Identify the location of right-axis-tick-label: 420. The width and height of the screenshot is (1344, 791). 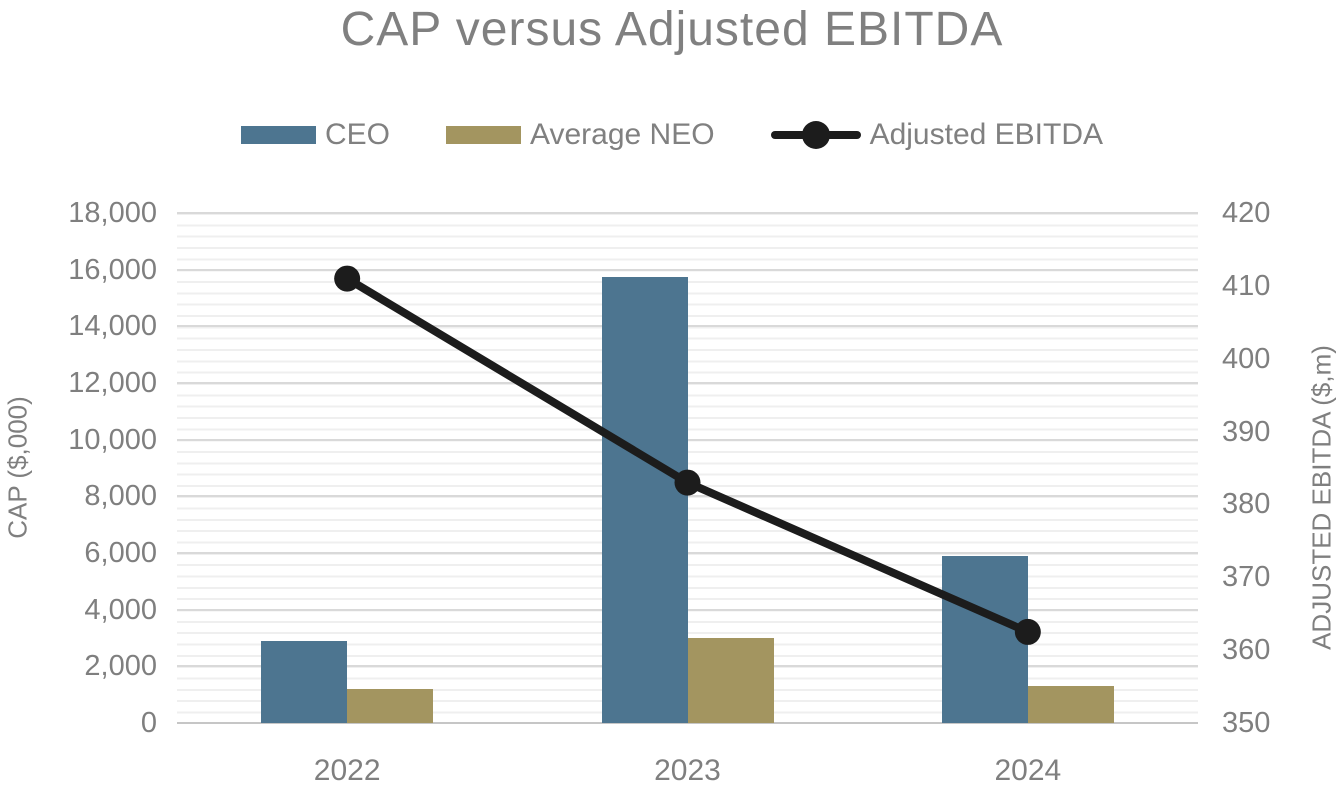
(1246, 213).